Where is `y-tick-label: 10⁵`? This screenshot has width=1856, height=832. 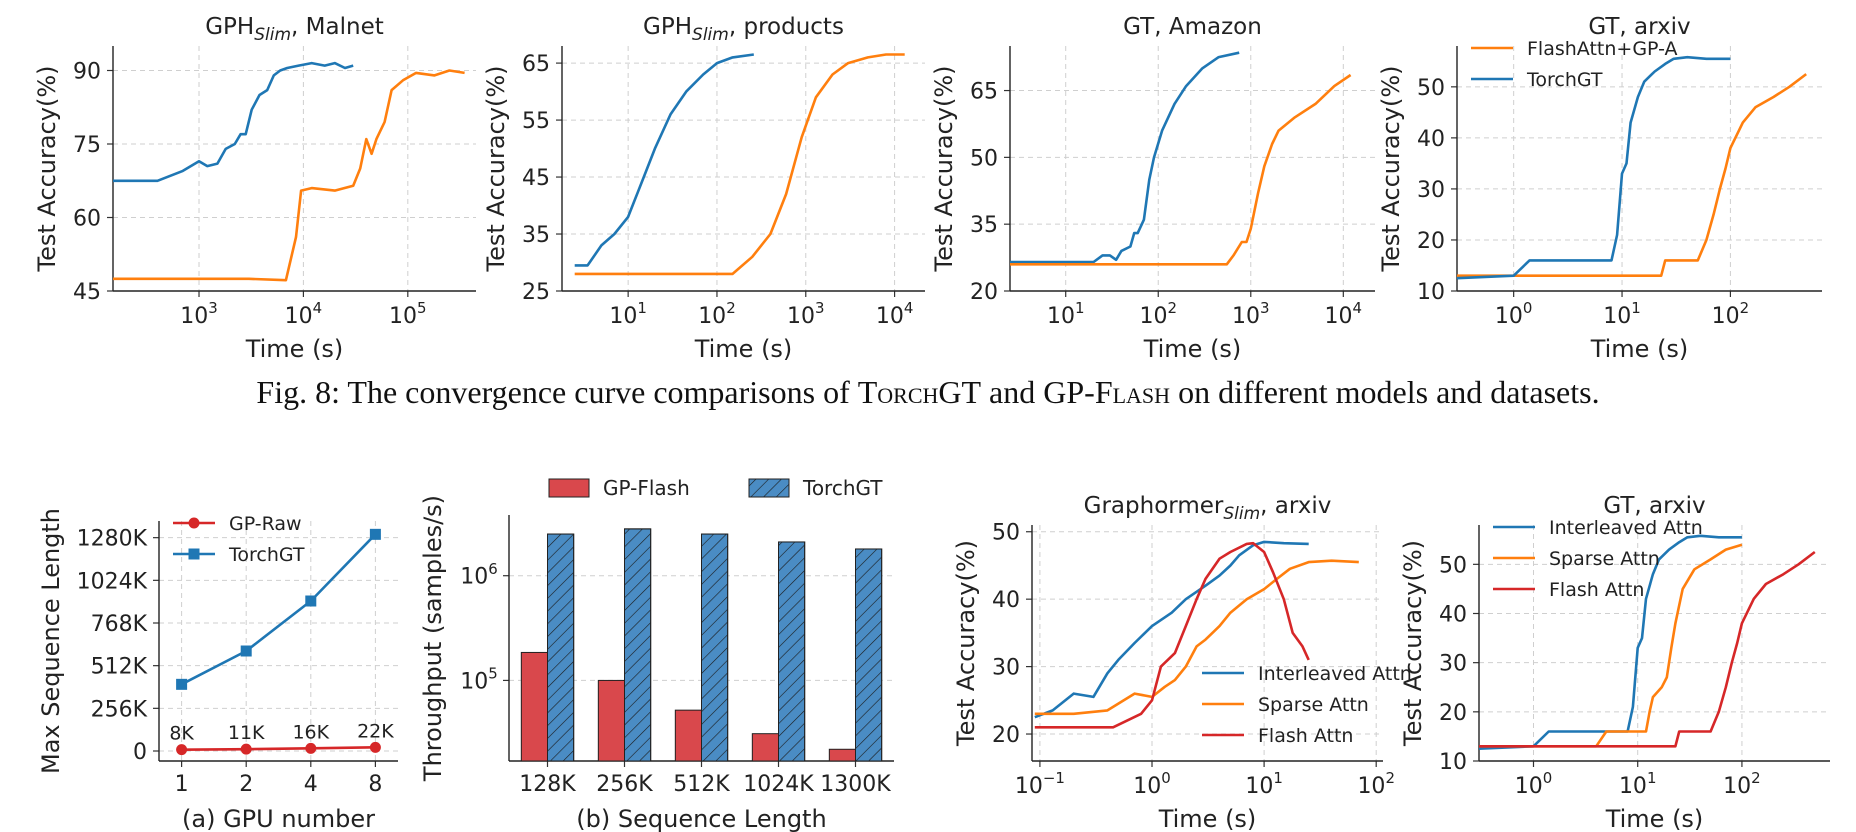 y-tick-label: 10⁵ is located at coordinates (479, 680).